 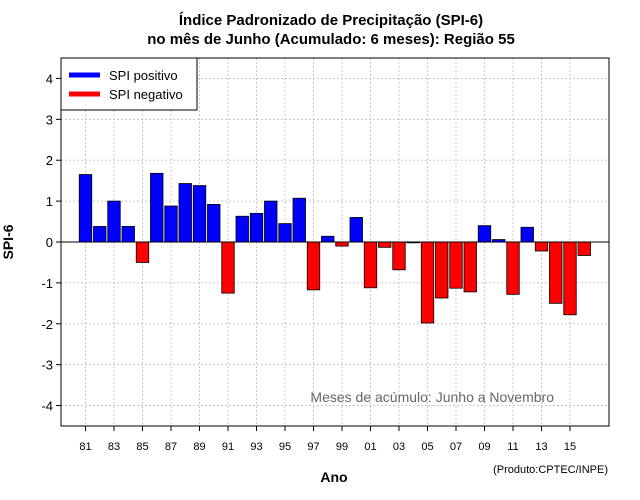 I want to click on bar-1989, so click(x=199, y=214).